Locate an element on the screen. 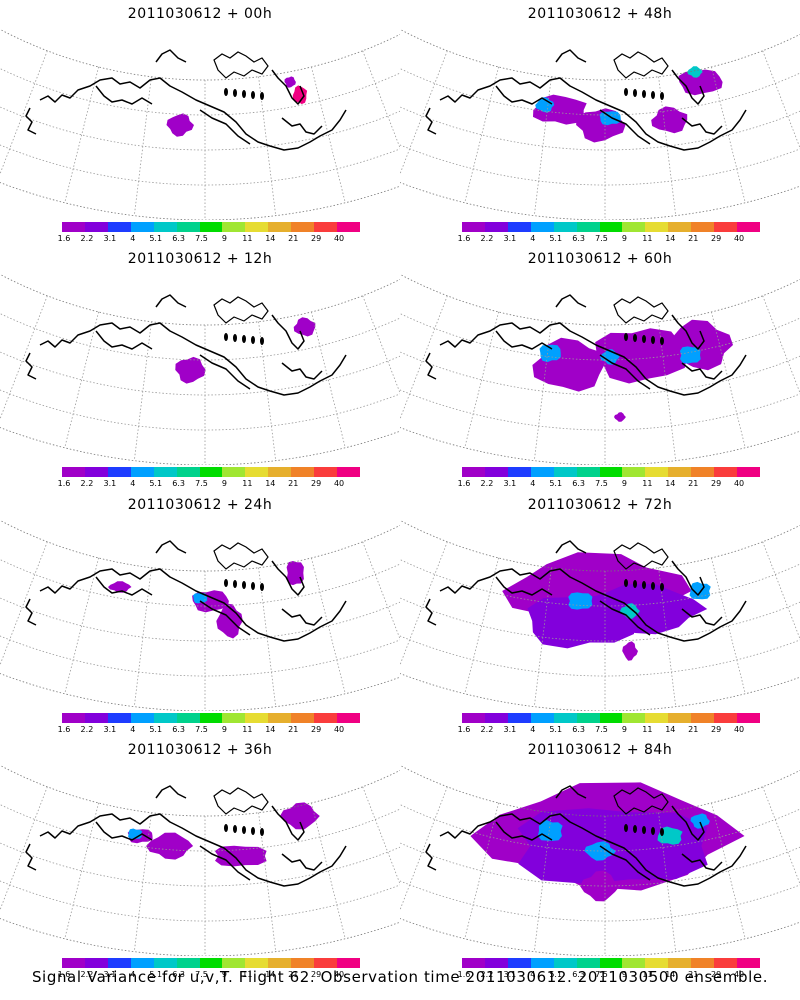 Image resolution: width=800 pixels, height=1000 pixels. colorbar-label: 9 is located at coordinates (624, 729).